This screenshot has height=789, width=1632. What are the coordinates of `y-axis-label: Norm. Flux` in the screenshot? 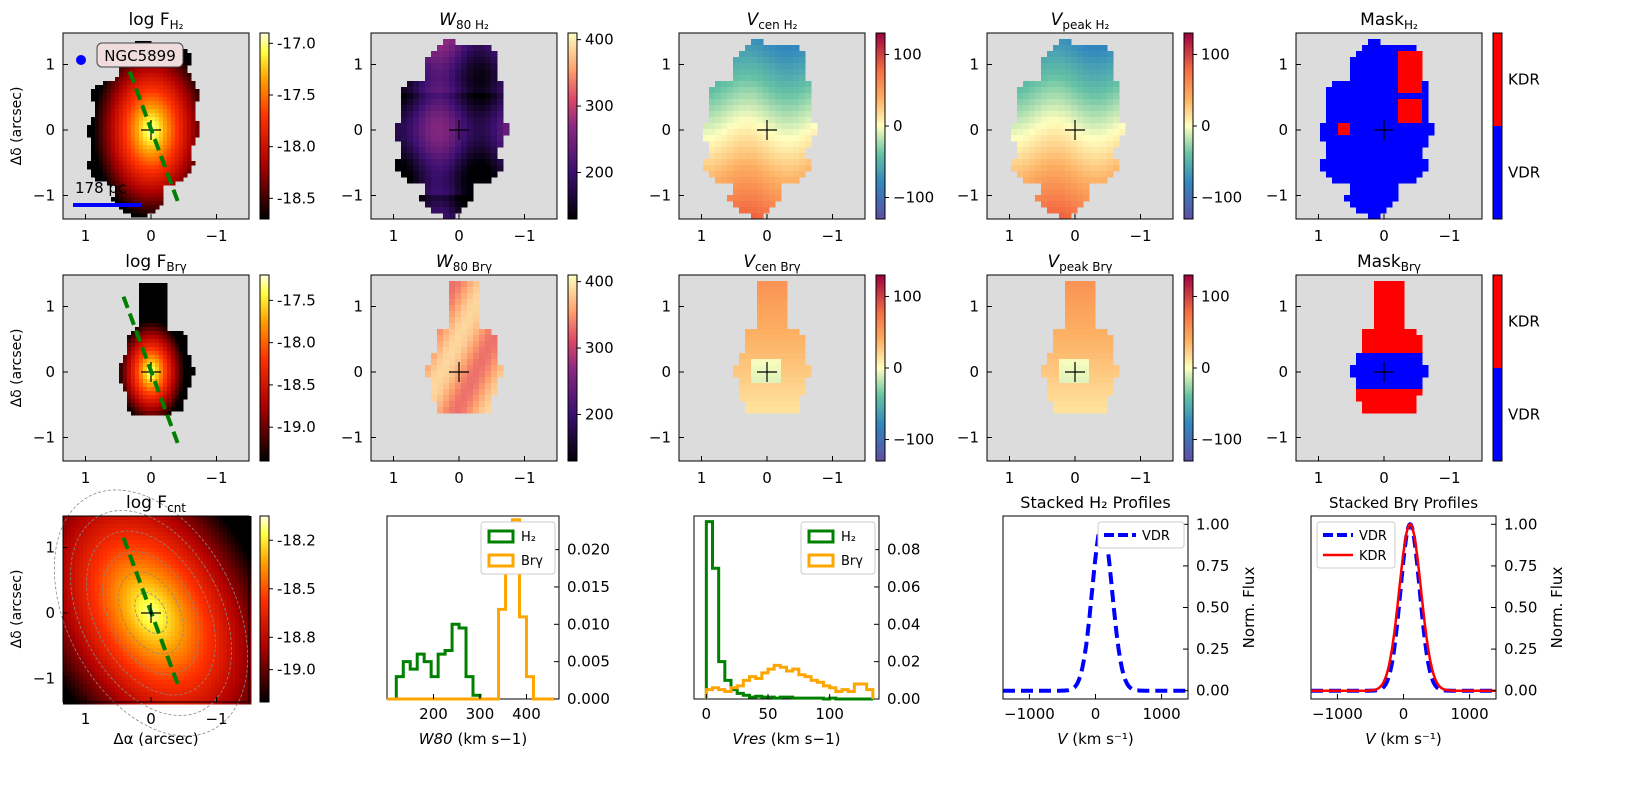 It's located at (1557, 608).